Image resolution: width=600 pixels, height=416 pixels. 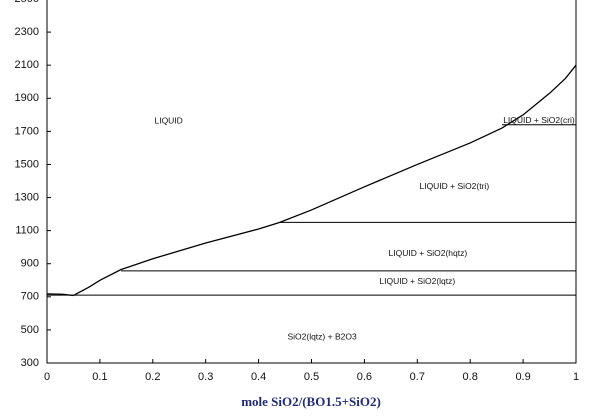 I want to click on region-label: LIQUID + SiO2(cri), so click(x=539, y=120).